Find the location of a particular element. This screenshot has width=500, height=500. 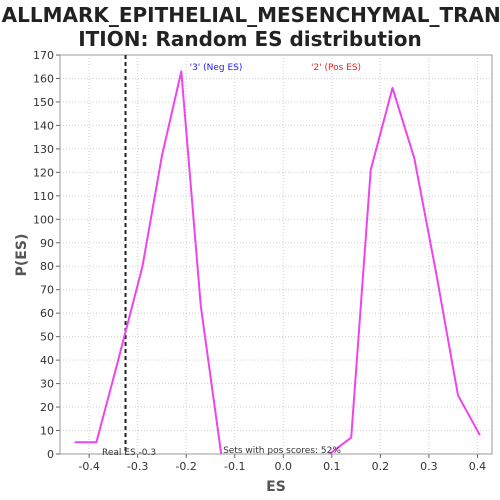

chart-title-line1: HALLMARK_EPITHELIAL_MESENCHYMAL_TRANS is located at coordinates (250, 15).